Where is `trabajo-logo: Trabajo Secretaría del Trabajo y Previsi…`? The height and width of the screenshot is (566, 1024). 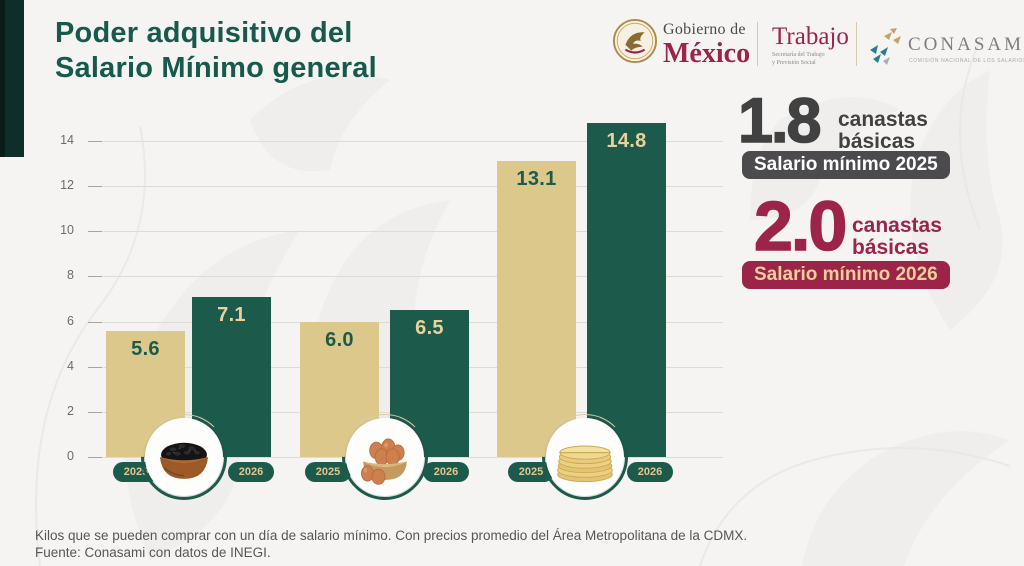 trabajo-logo: Trabajo Secretaría del Trabajo y Previsi… is located at coordinates (810, 45).